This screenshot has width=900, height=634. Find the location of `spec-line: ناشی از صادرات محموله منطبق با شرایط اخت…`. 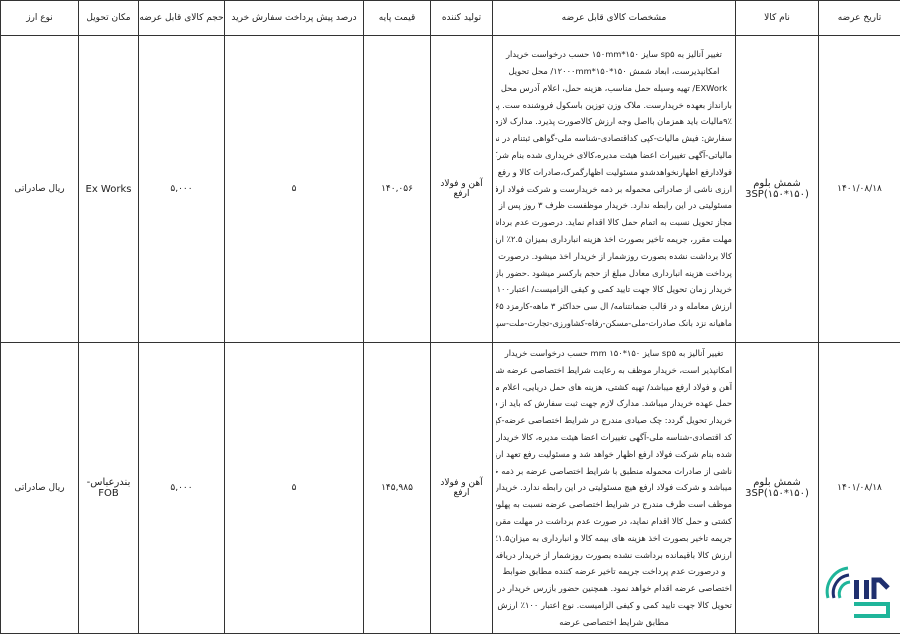

spec-line: ناشی از صادرات محموله منطبق با شرایط اخت… is located at coordinates (614, 471).